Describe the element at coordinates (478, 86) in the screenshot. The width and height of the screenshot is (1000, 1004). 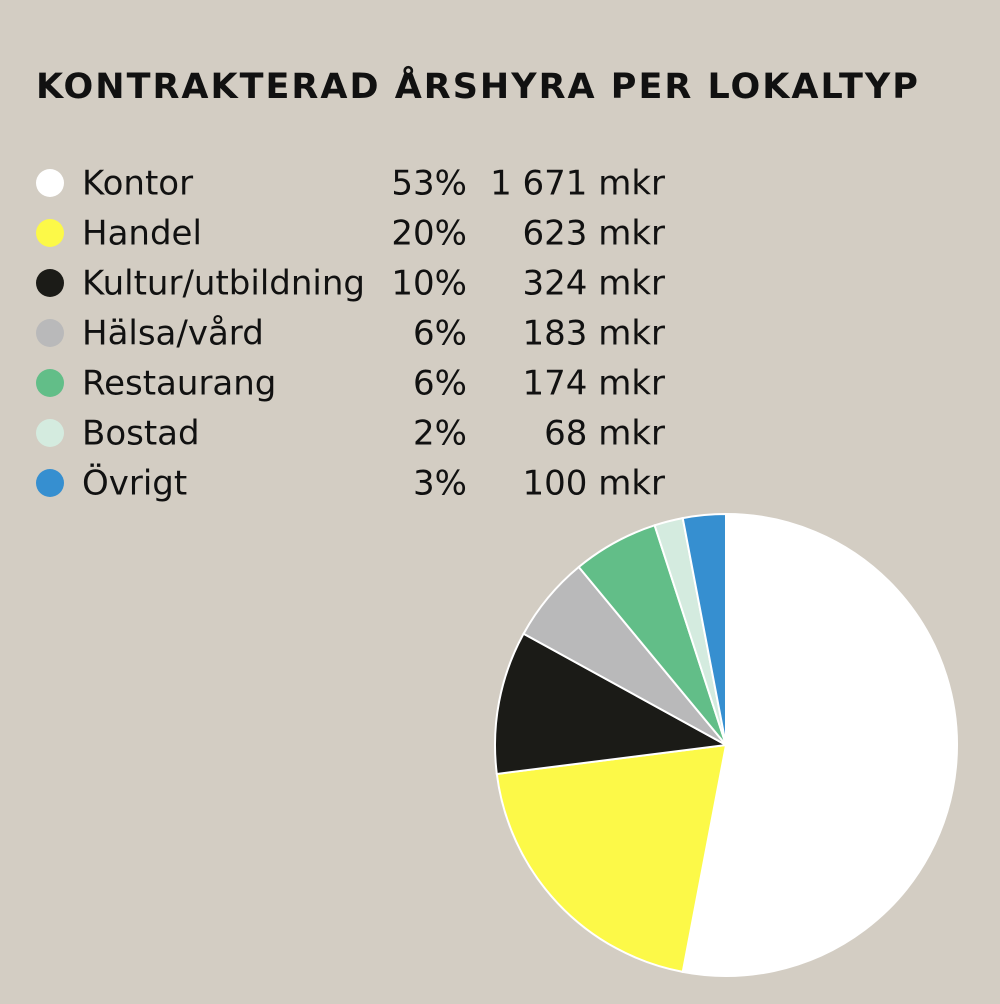
I see `chart-title: KONTRAKTERAD ÅRSHYRA PER LOKALTYP` at that location.